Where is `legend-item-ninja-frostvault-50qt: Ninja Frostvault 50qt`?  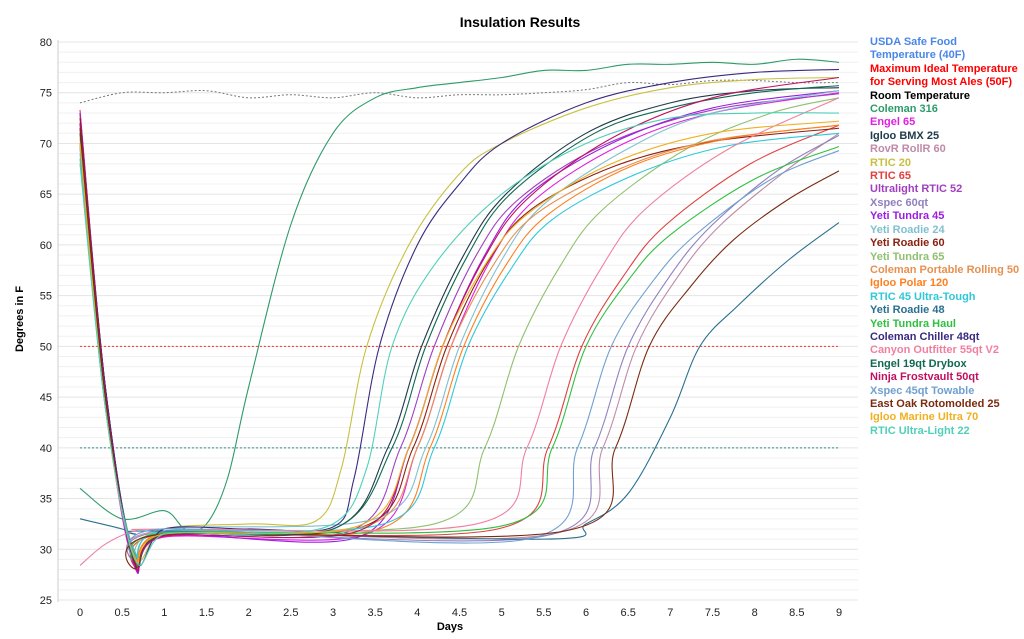
legend-item-ninja-frostvault-50qt: Ninja Frostvault 50qt is located at coordinates (924, 377).